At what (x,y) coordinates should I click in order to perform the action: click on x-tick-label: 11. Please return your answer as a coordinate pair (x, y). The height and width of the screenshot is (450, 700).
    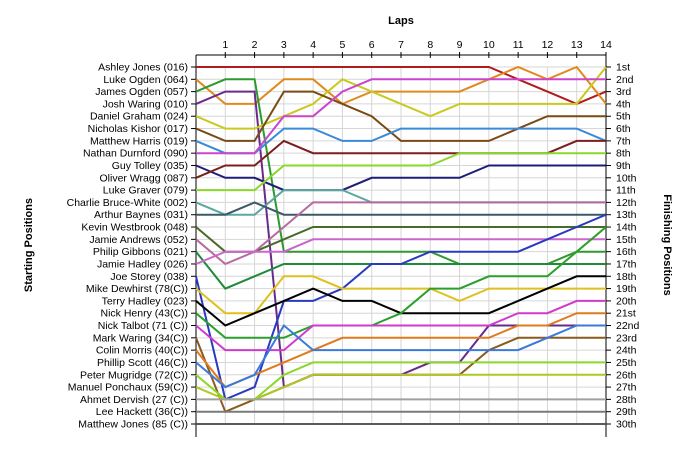
    Looking at the image, I should click on (518, 45).